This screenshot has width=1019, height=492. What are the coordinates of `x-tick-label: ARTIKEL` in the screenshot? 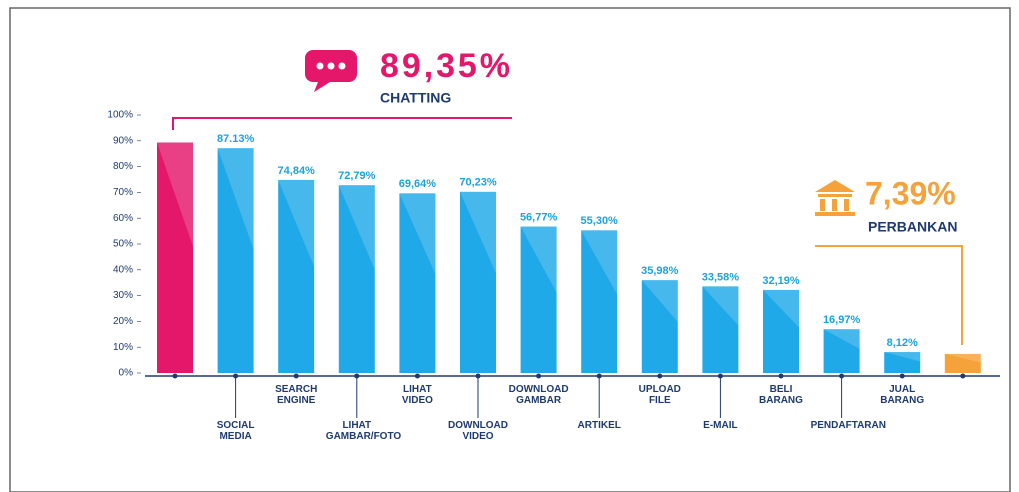 It's located at (599, 425).